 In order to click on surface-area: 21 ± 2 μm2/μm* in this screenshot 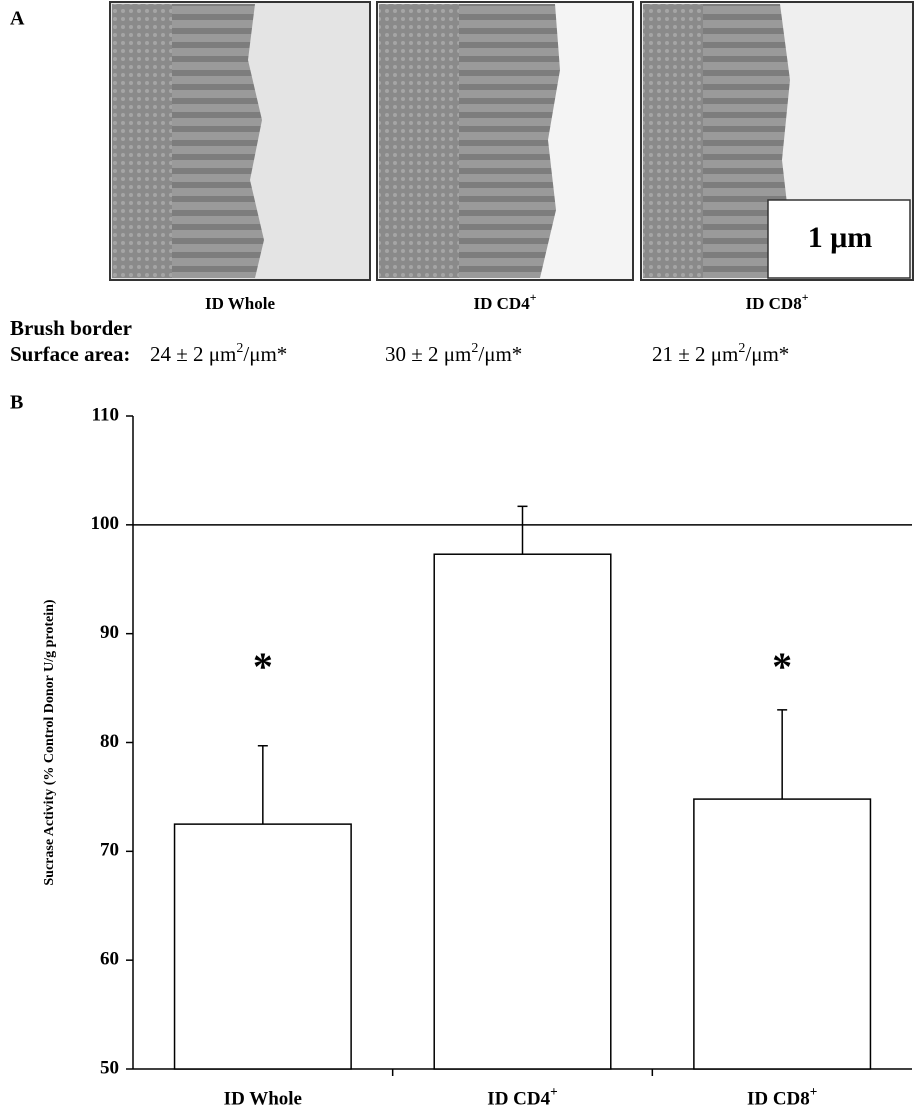, I will do `click(720, 353)`.